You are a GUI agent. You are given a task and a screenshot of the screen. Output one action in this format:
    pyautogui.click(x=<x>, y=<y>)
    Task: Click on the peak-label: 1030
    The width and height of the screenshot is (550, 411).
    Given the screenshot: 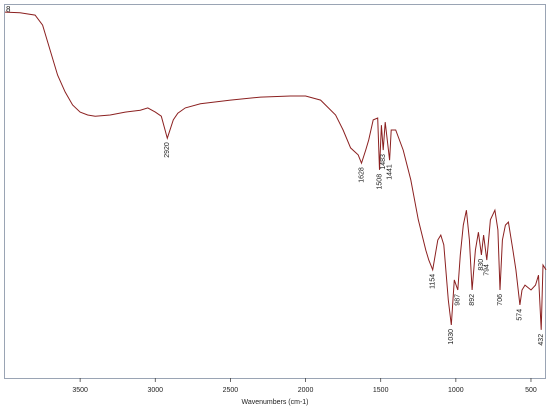 What is the action you would take?
    pyautogui.click(x=451, y=337)
    